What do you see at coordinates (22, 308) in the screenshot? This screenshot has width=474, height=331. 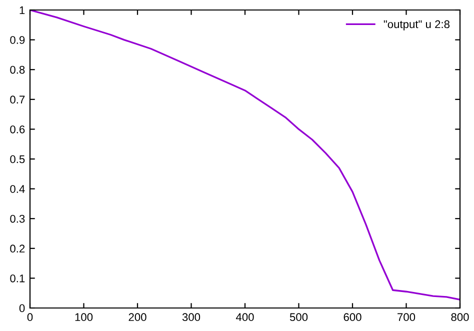 I see `y-tick-label: 0` at bounding box center [22, 308].